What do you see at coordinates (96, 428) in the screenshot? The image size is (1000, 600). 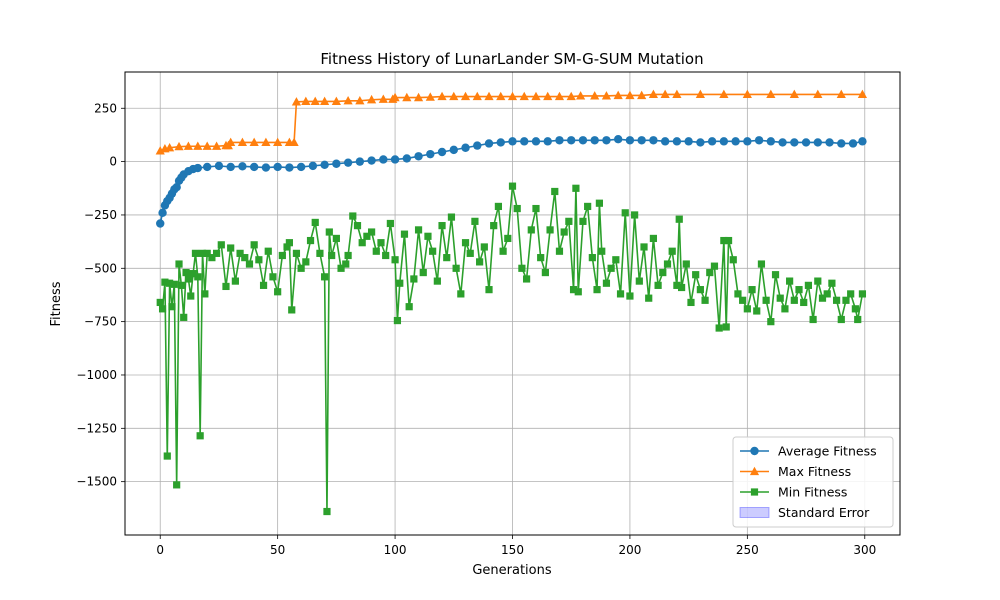 I see `y-tick-label: −1250` at bounding box center [96, 428].